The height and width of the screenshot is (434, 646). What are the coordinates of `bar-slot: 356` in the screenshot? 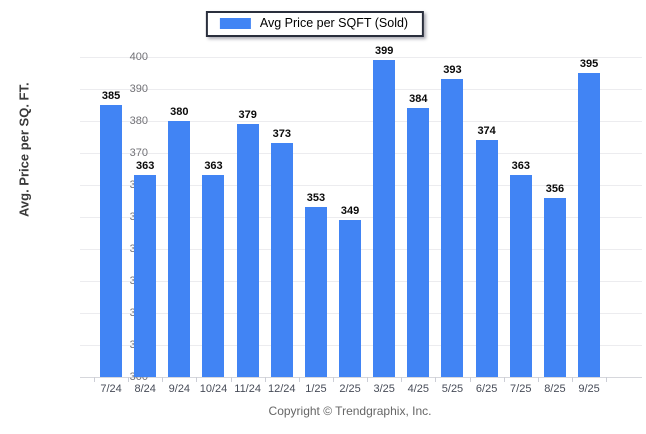 It's located at (555, 280).